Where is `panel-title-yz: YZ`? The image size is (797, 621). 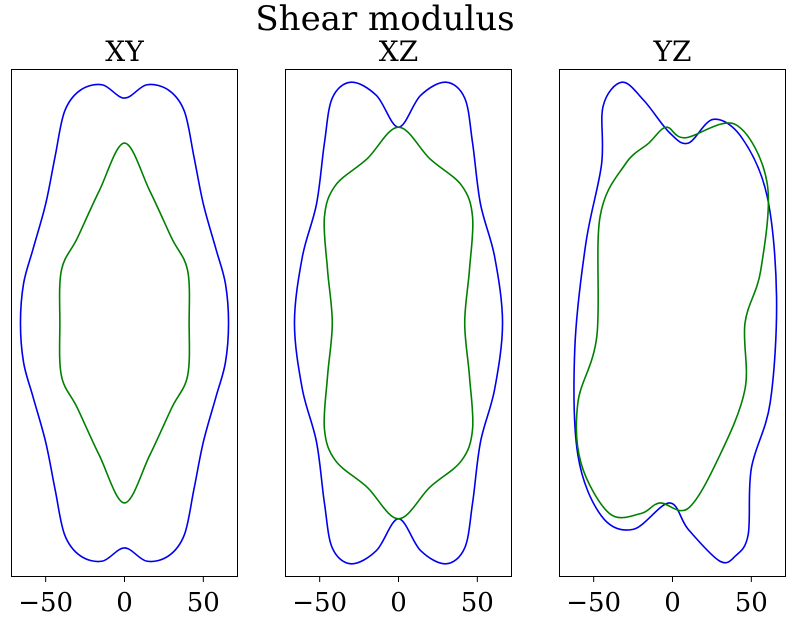 panel-title-yz: YZ is located at coordinates (672, 51).